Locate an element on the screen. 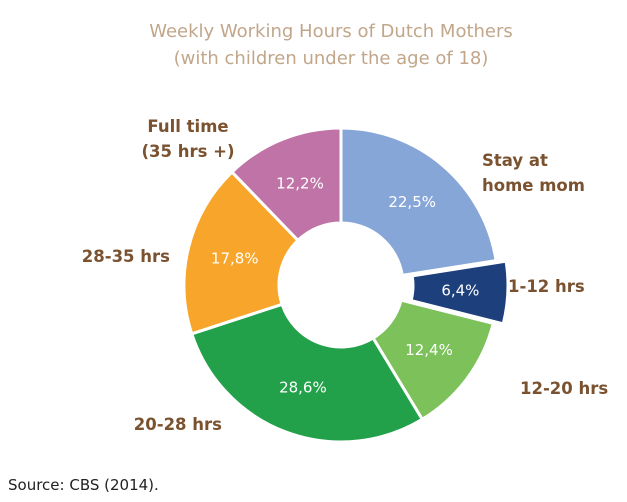  slice-value-label: 17,8% is located at coordinates (235, 259).